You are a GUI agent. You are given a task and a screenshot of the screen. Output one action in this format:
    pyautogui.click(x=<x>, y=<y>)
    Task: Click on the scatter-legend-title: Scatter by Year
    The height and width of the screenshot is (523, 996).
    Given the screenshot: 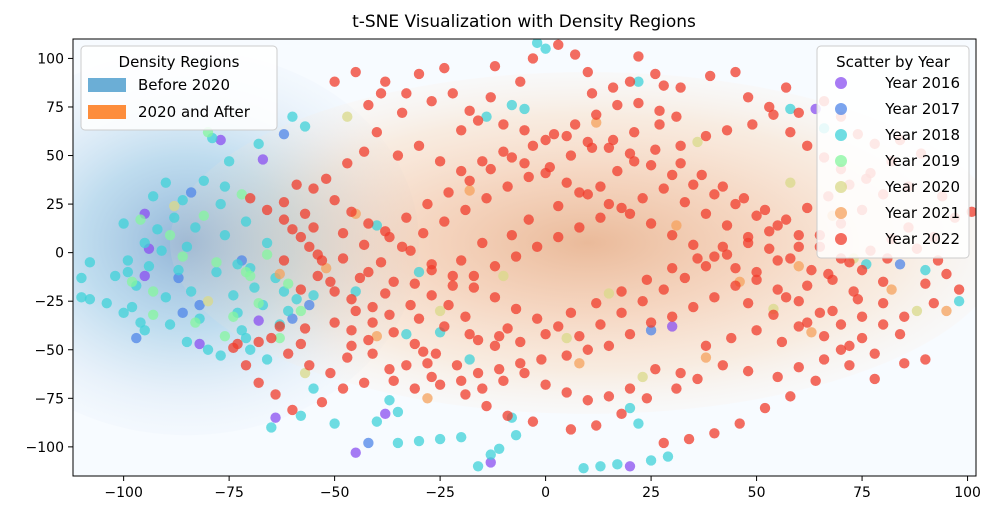 What is the action you would take?
    pyautogui.click(x=893, y=62)
    